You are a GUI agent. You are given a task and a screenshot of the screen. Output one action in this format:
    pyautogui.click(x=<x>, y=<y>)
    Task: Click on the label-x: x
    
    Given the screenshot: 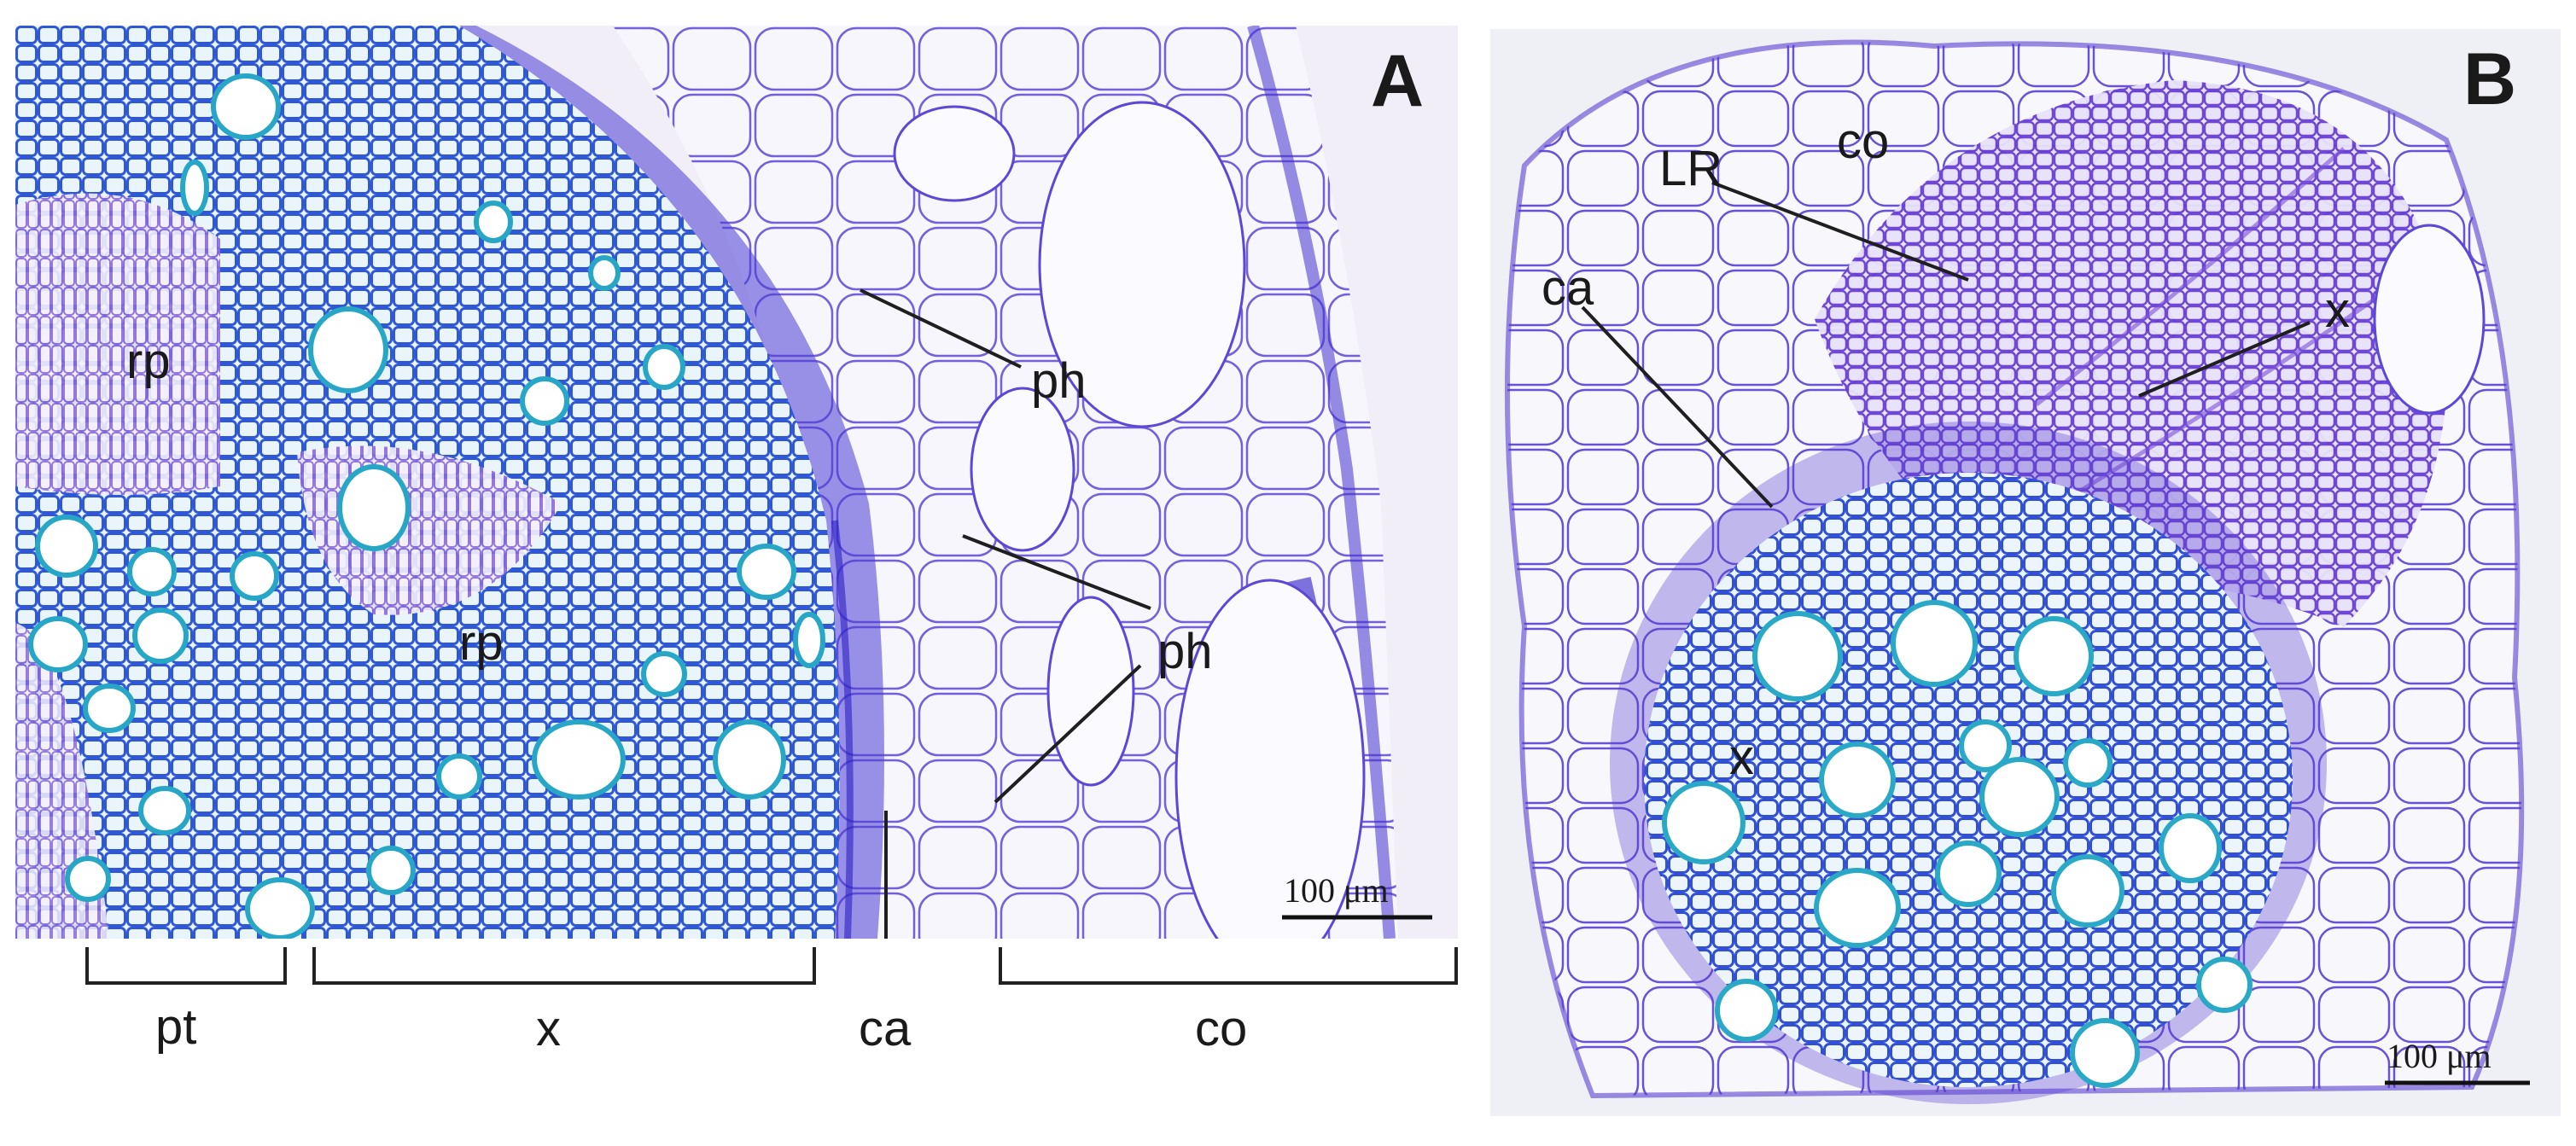 What is the action you would take?
    pyautogui.click(x=548, y=1028)
    